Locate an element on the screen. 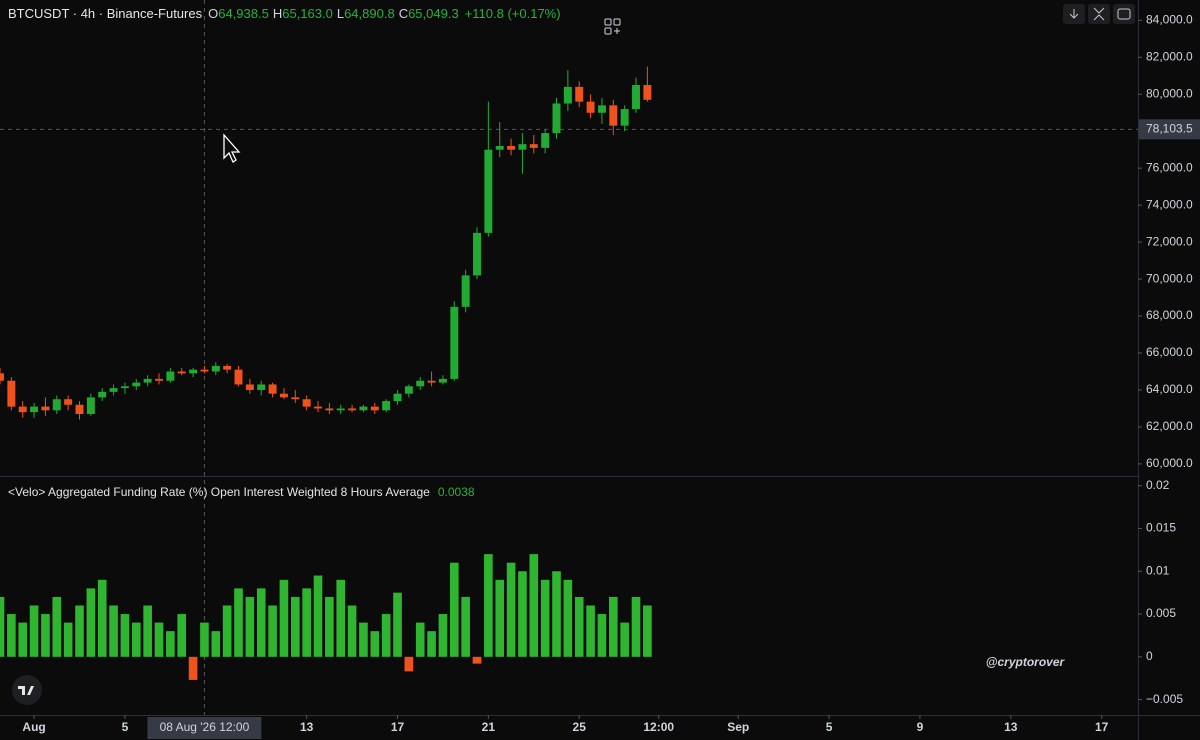 Image resolution: width=1200 pixels, height=740 pixels. ohlc-item: O64,938.5 is located at coordinates (238, 13).